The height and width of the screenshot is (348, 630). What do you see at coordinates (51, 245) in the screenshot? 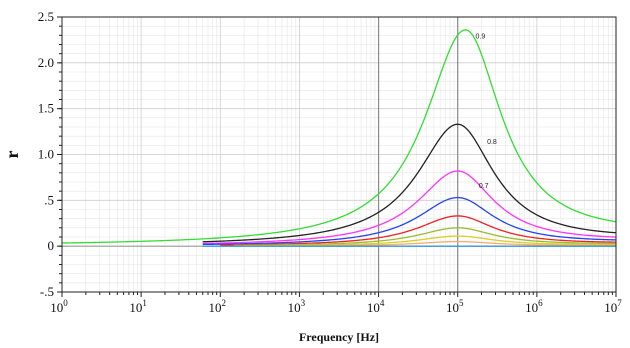
I see `y-tick-label: 0` at bounding box center [51, 245].